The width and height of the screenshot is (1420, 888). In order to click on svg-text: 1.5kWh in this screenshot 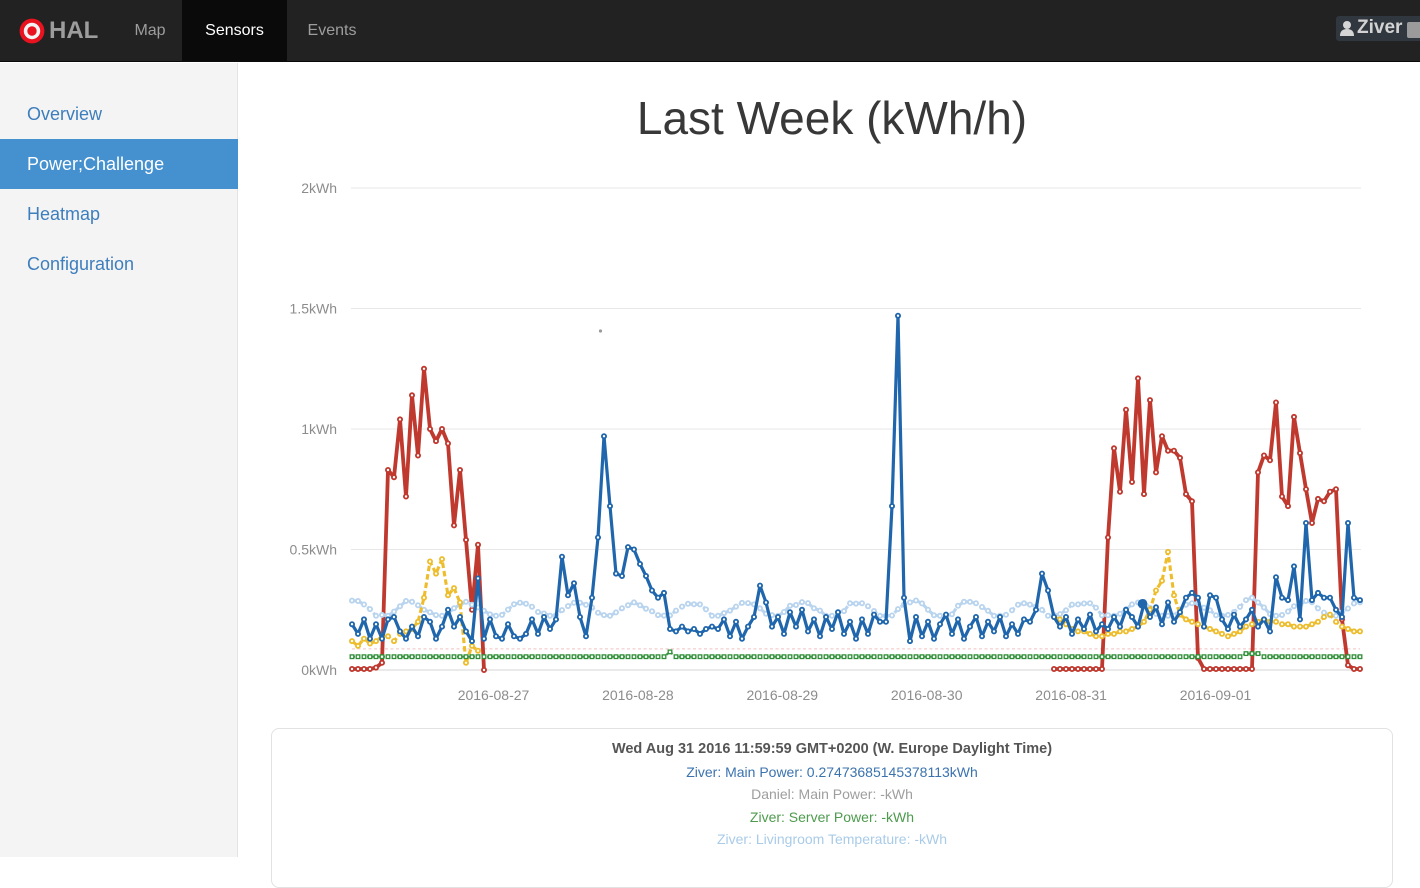, I will do `click(313, 309)`.